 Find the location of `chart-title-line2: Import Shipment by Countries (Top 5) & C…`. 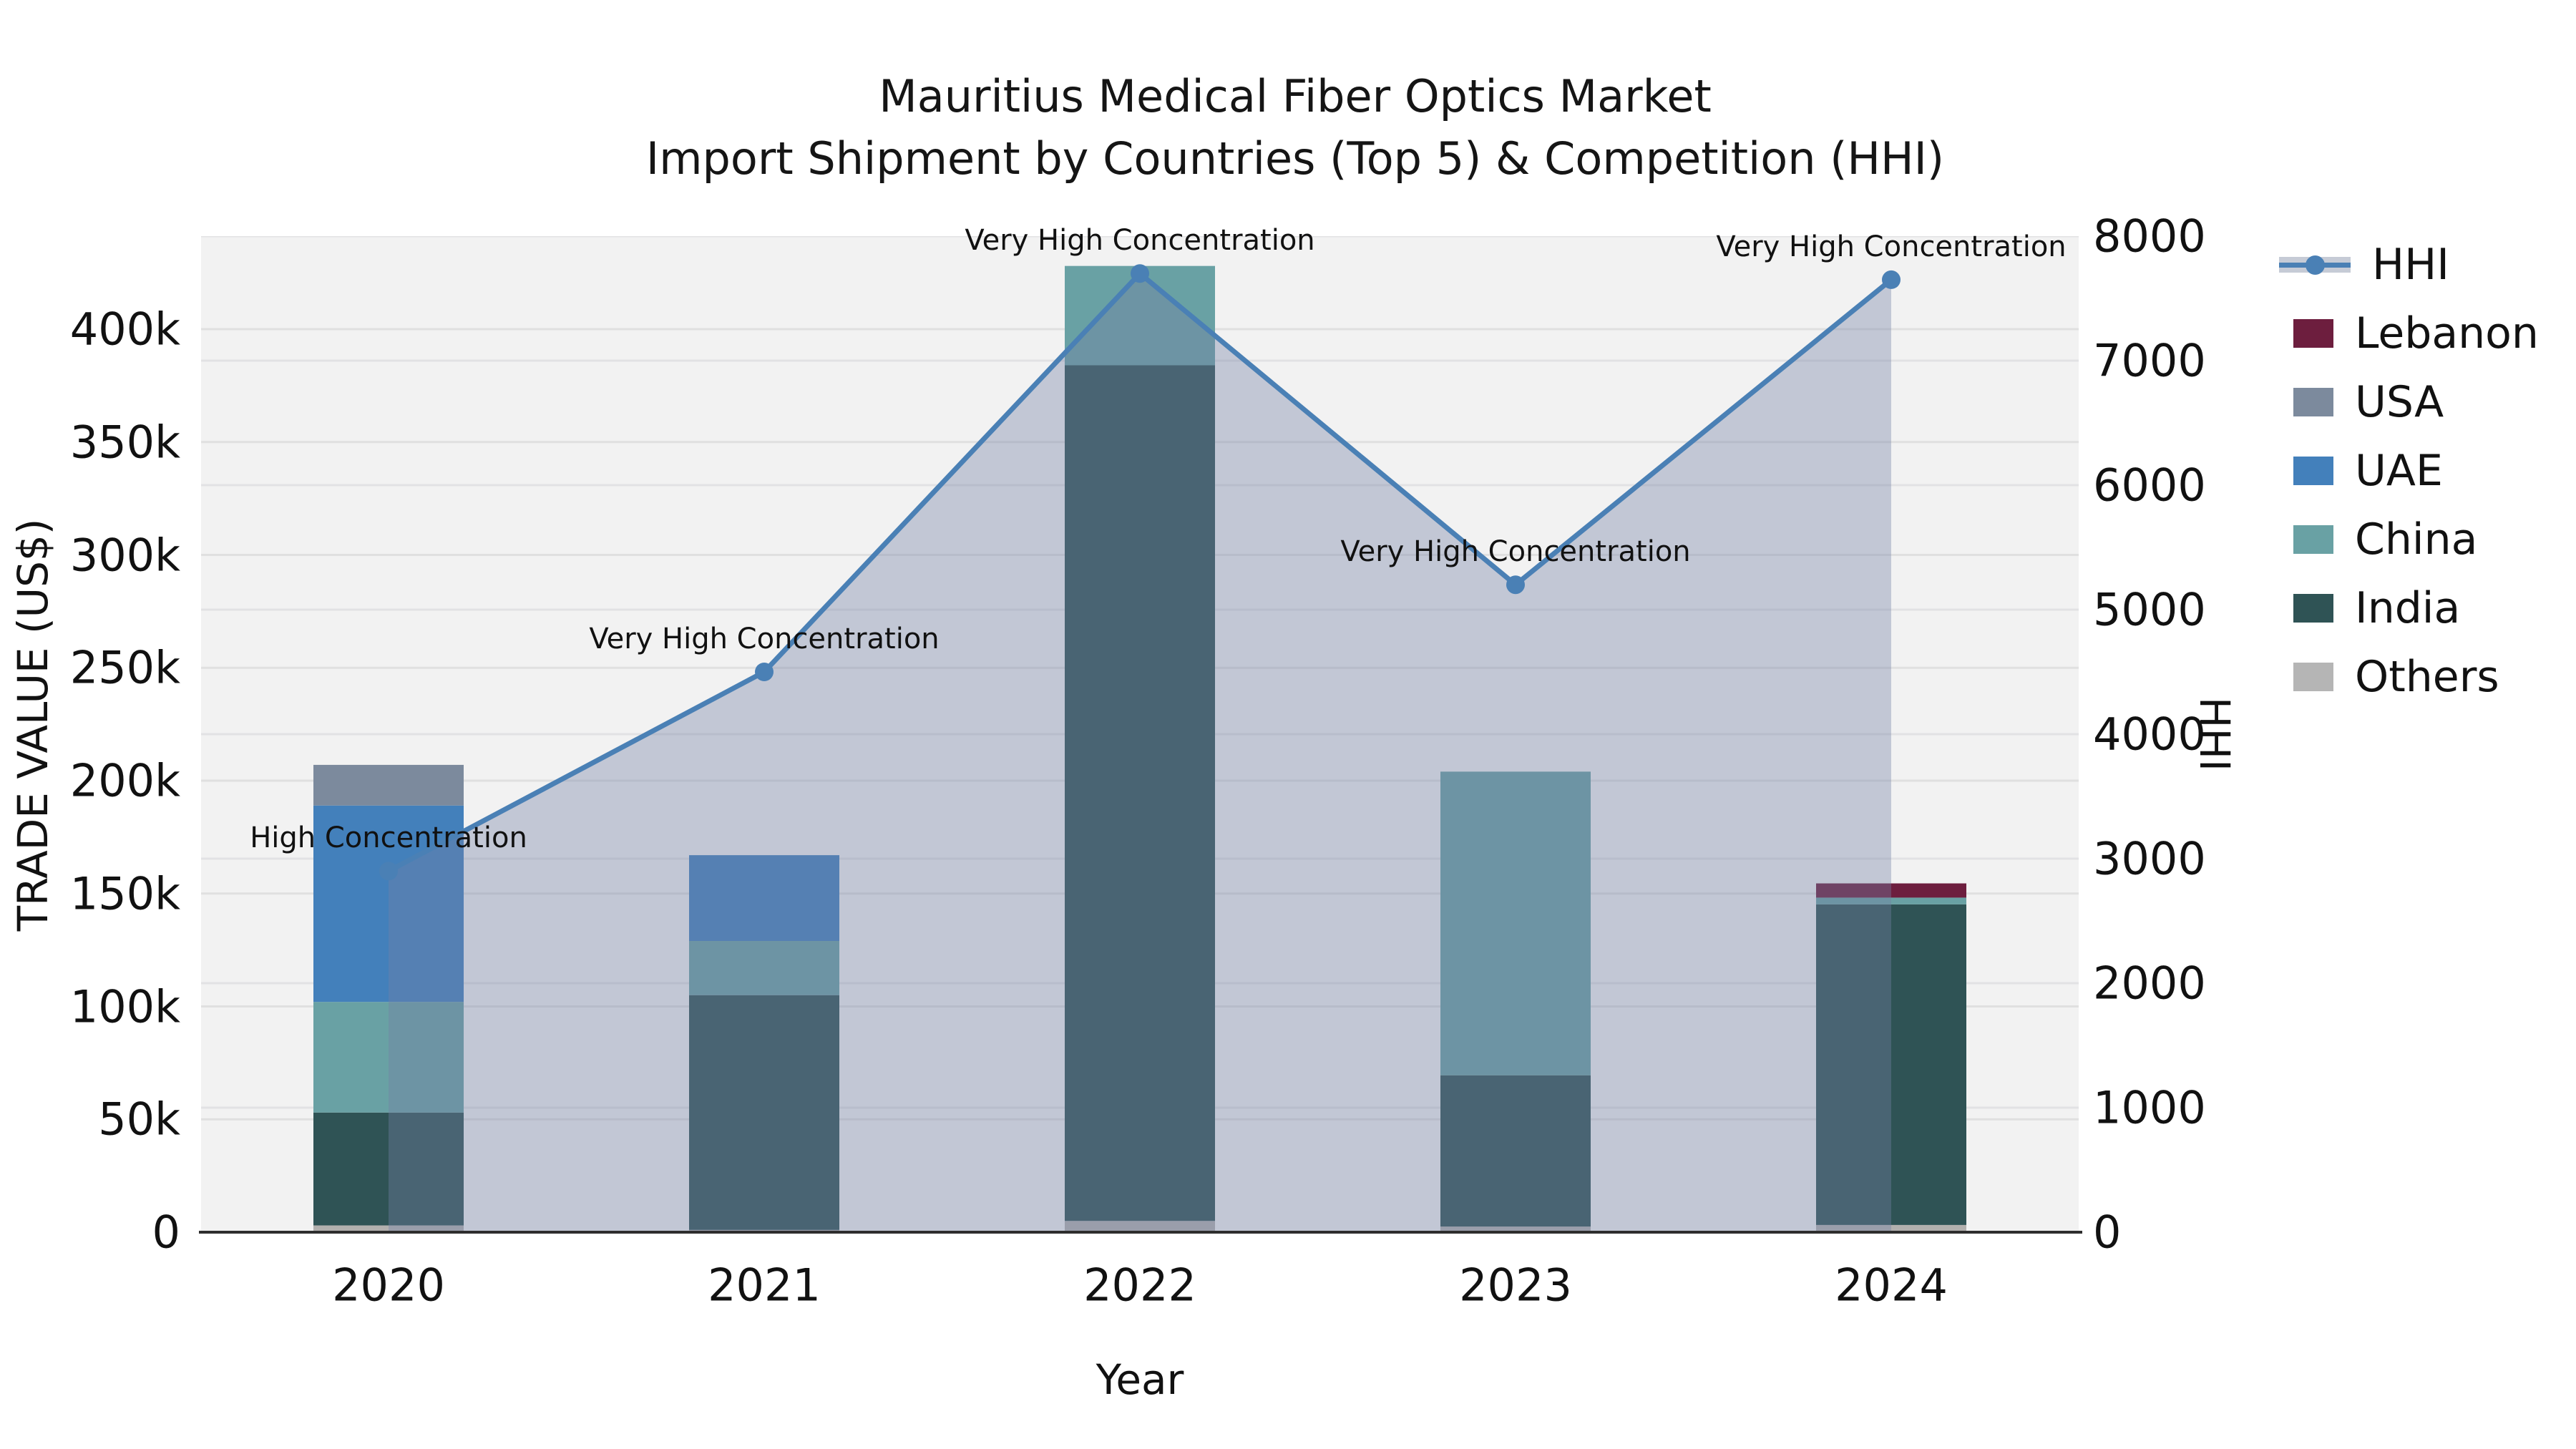

chart-title-line2: Import Shipment by Countries (Top 5) & C… is located at coordinates (1295, 158).